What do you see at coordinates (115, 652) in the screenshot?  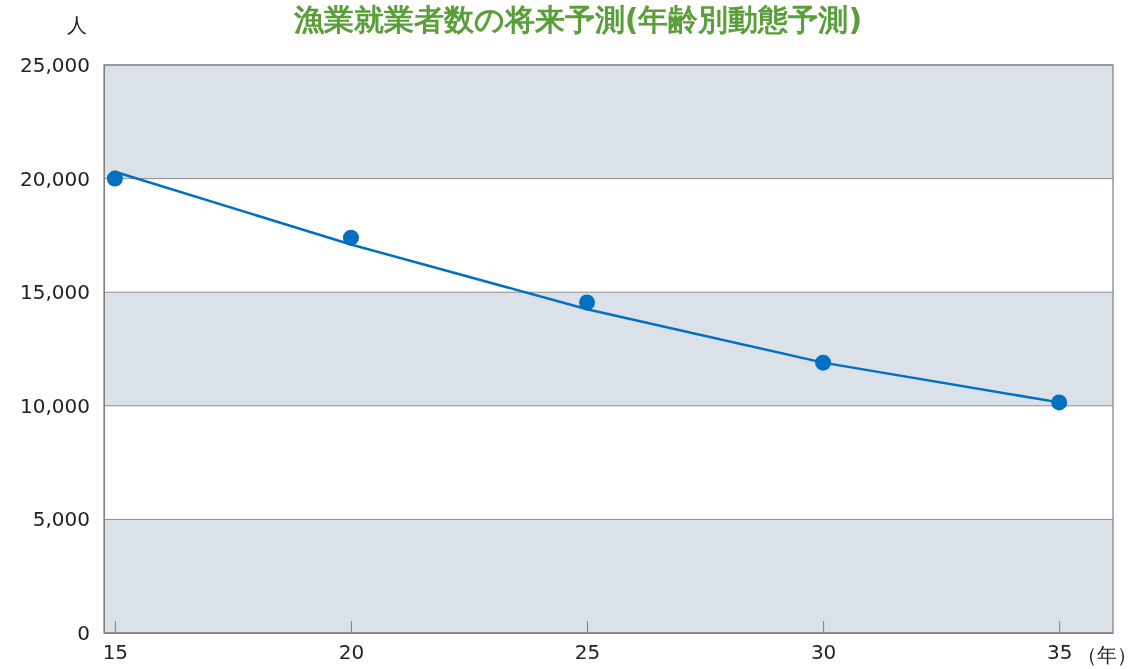 I see `x-tick-label: 15` at bounding box center [115, 652].